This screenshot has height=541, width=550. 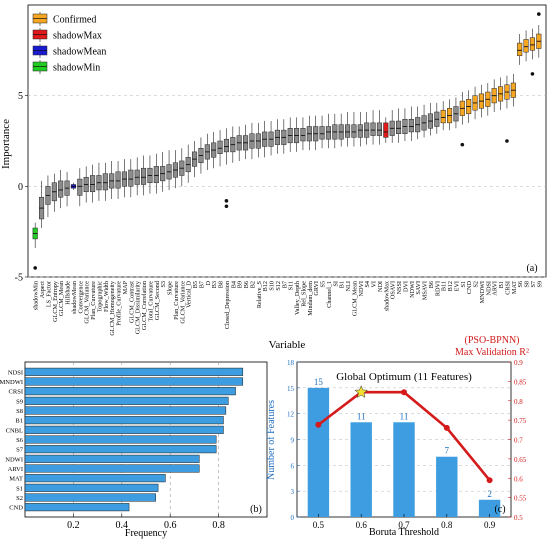 I want to click on boxplot-x-tick-label: S5, so click(x=323, y=284).